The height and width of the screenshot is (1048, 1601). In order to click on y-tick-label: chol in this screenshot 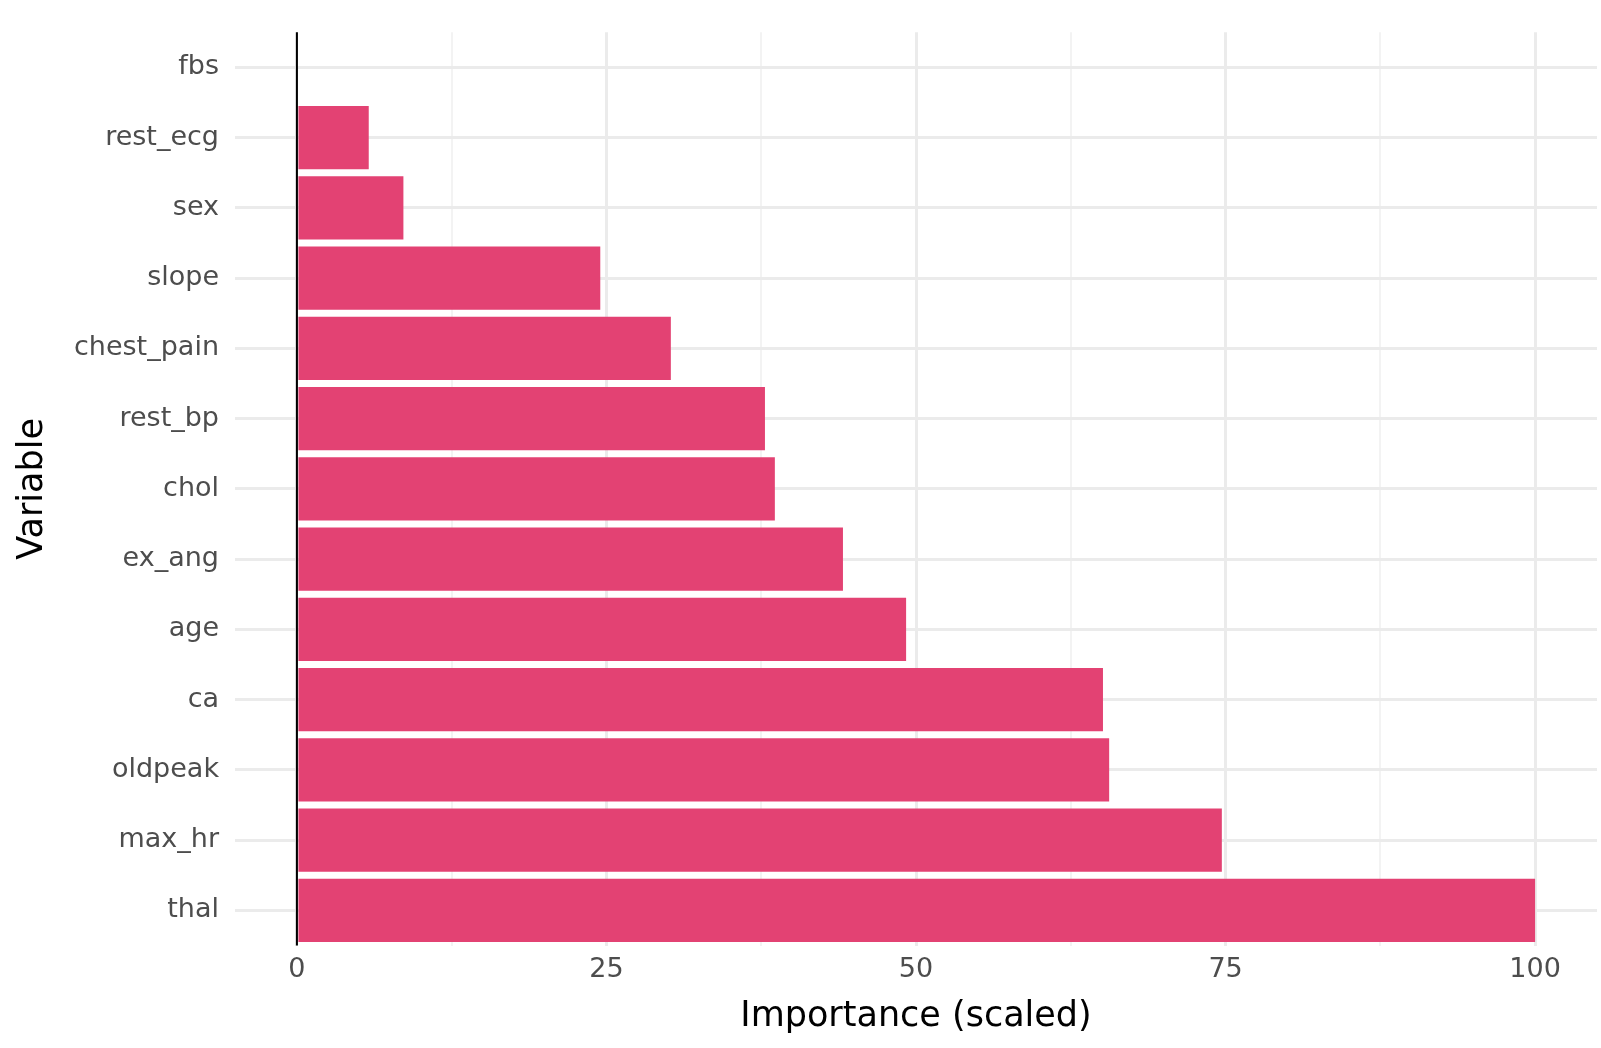, I will do `click(191, 486)`.